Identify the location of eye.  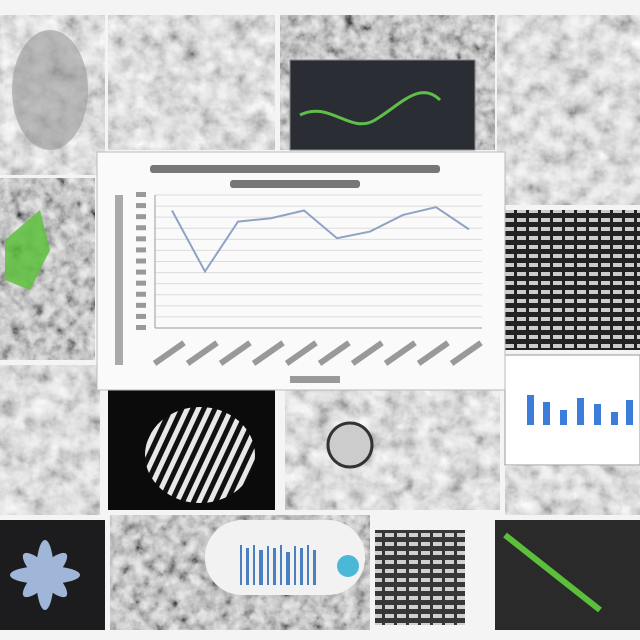
(350, 445).